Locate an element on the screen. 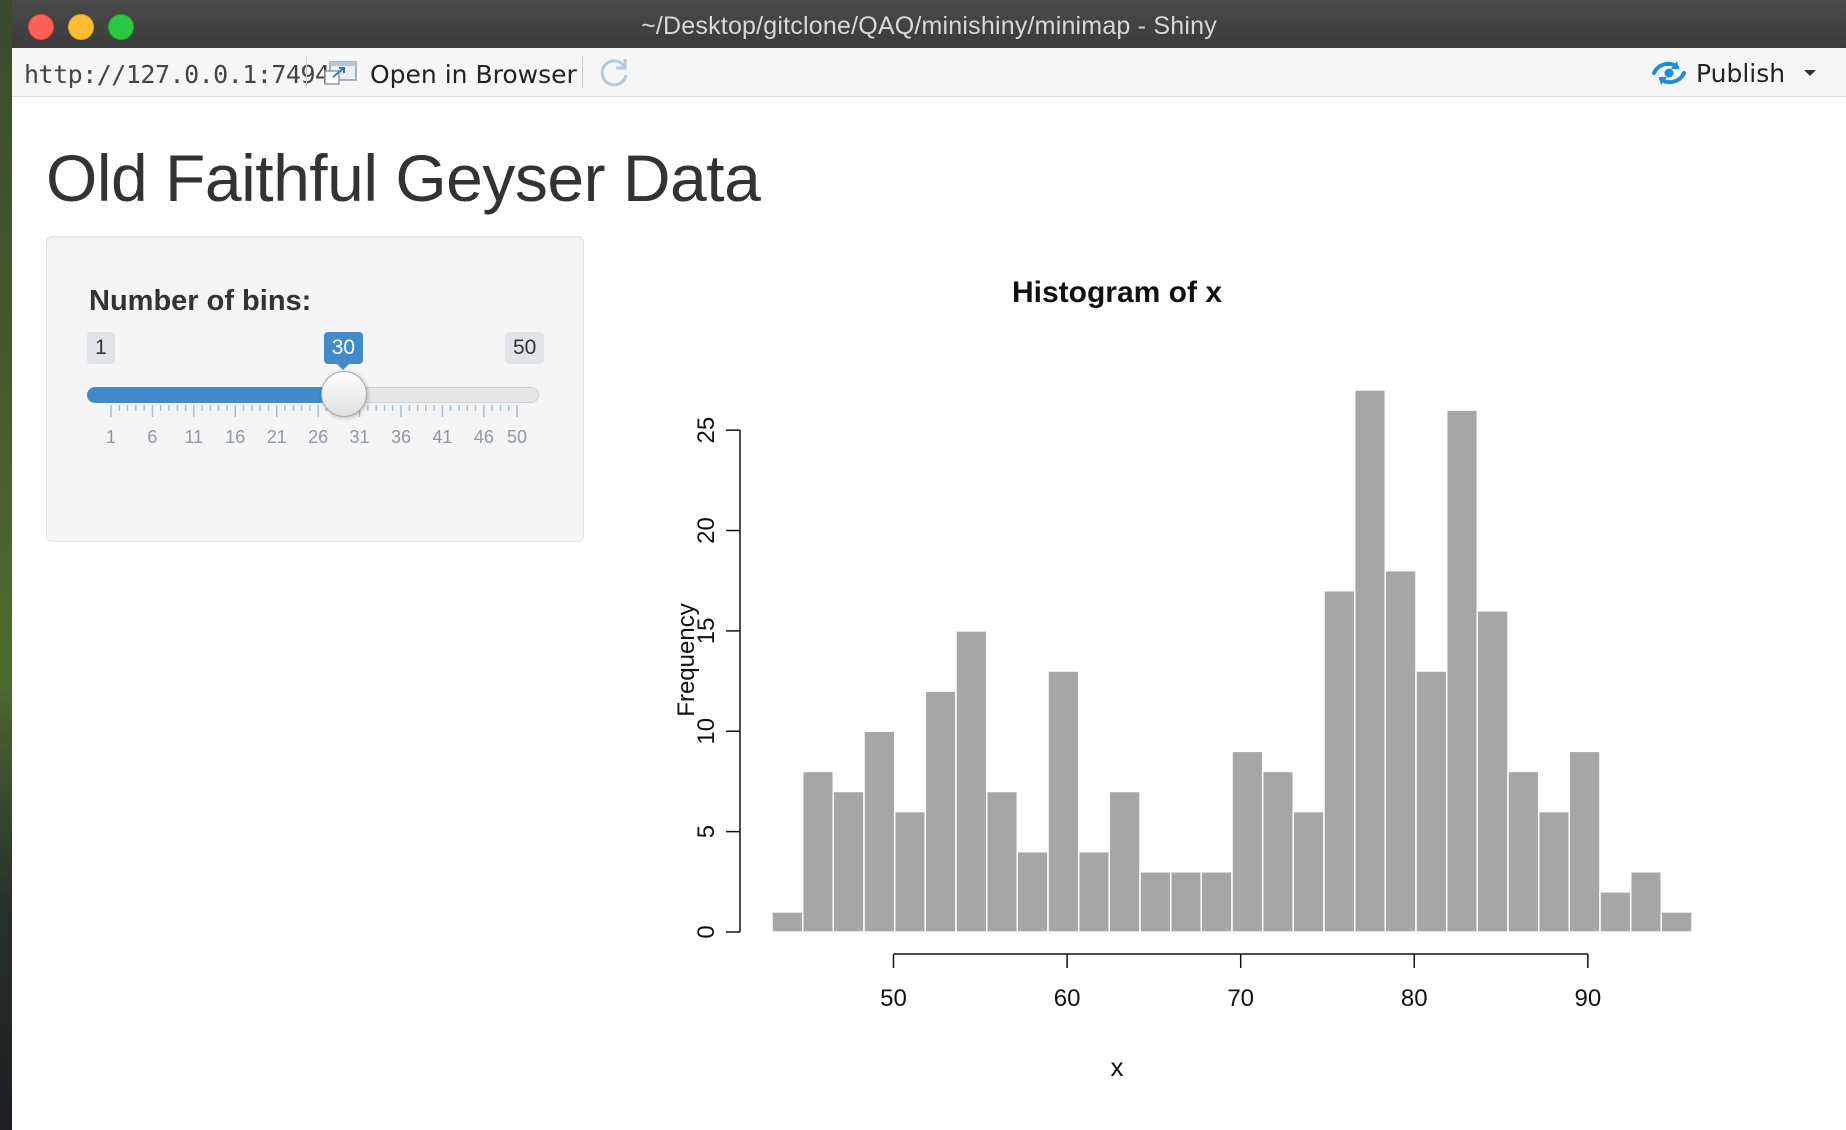  chart-title: Histogram of x is located at coordinates (1117, 292).